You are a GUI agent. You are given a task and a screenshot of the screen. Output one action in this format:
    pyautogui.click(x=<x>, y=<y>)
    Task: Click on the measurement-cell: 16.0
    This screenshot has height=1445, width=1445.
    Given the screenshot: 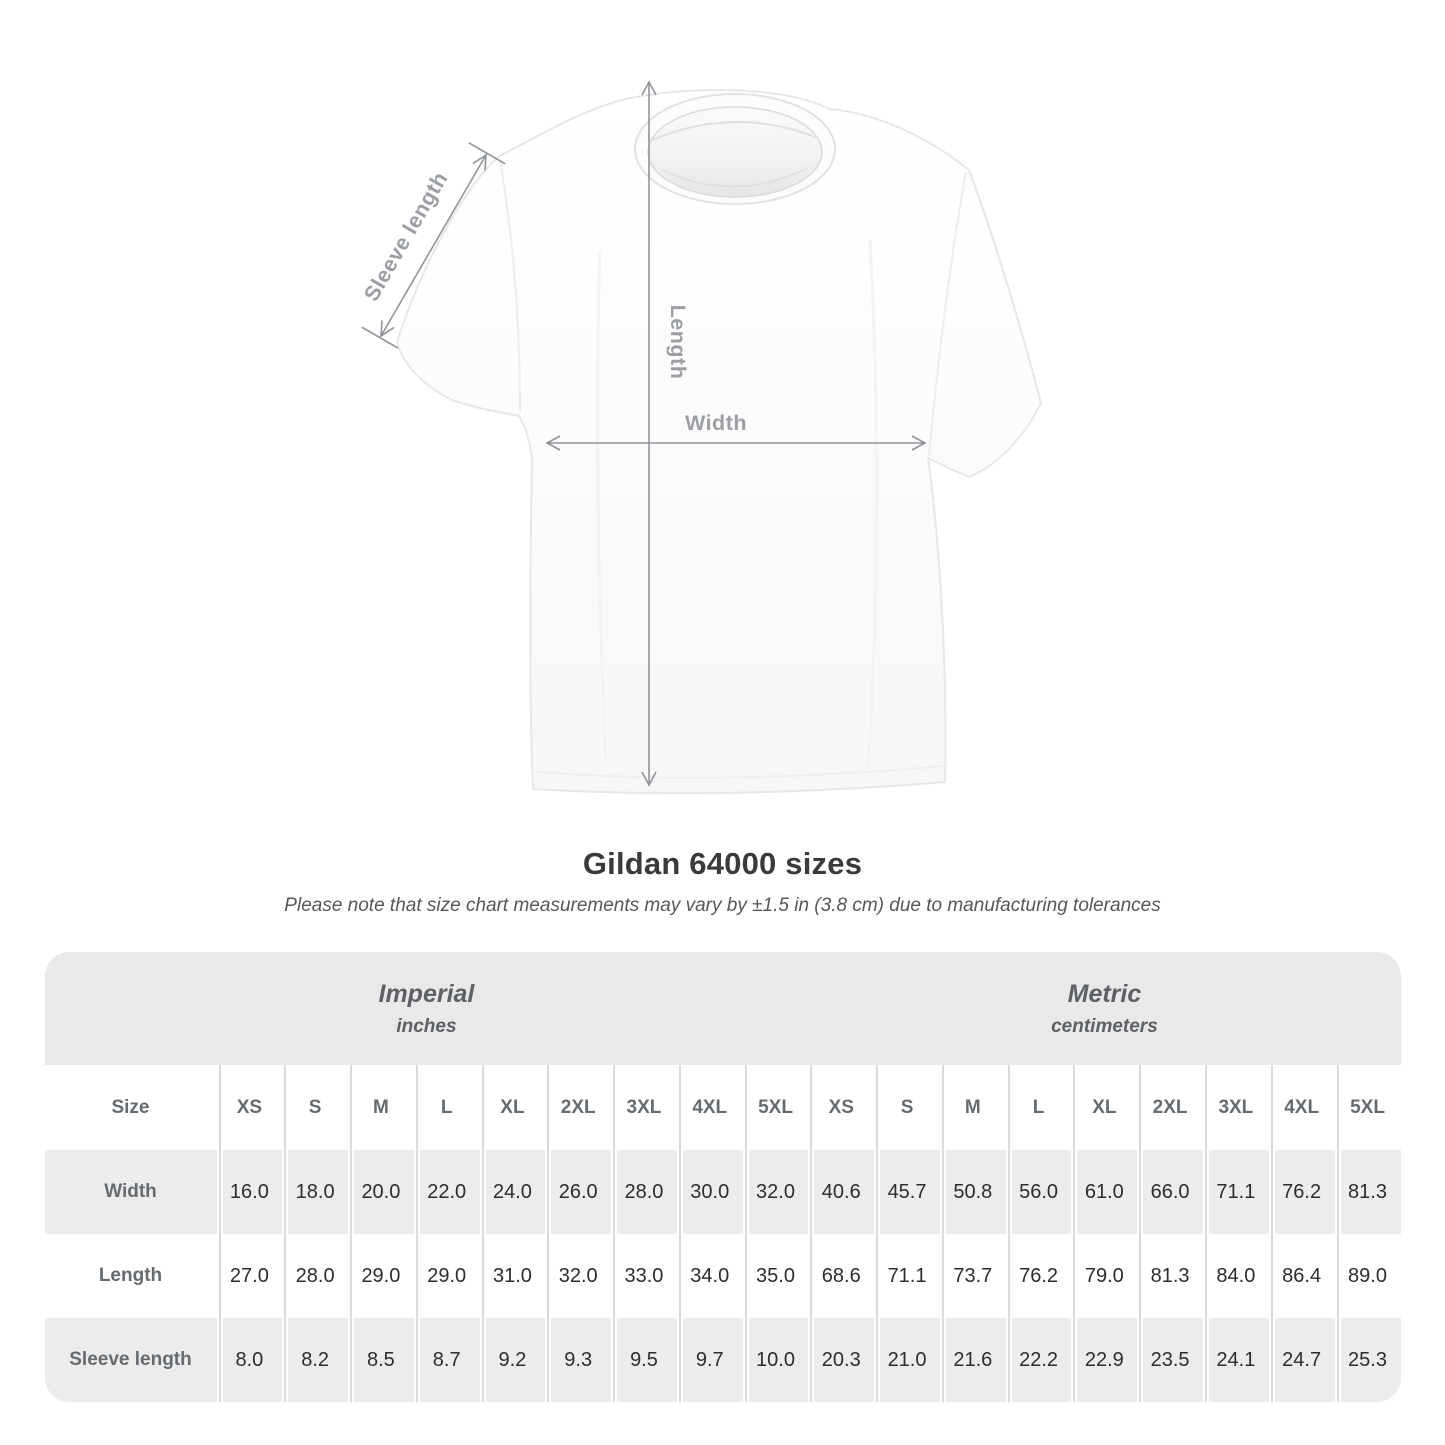 What is the action you would take?
    pyautogui.click(x=249, y=1192)
    